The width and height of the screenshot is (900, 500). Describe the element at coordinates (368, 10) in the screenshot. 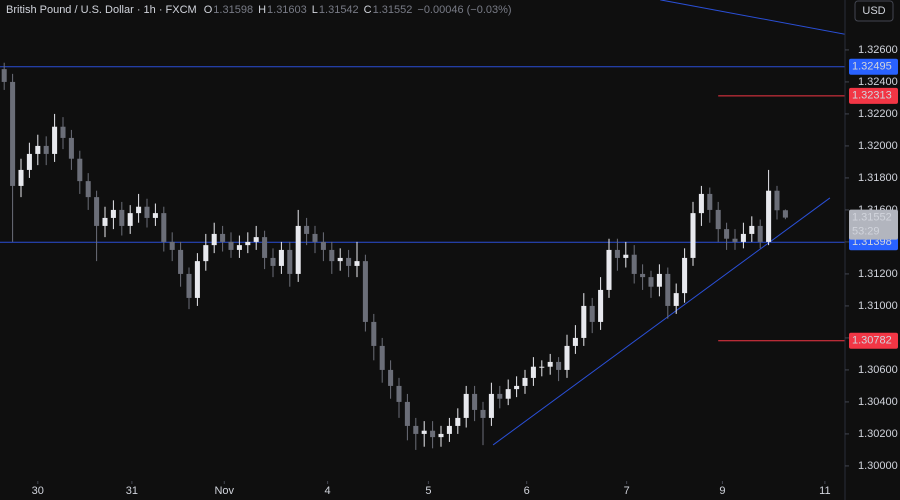

I see `legend-text: C` at that location.